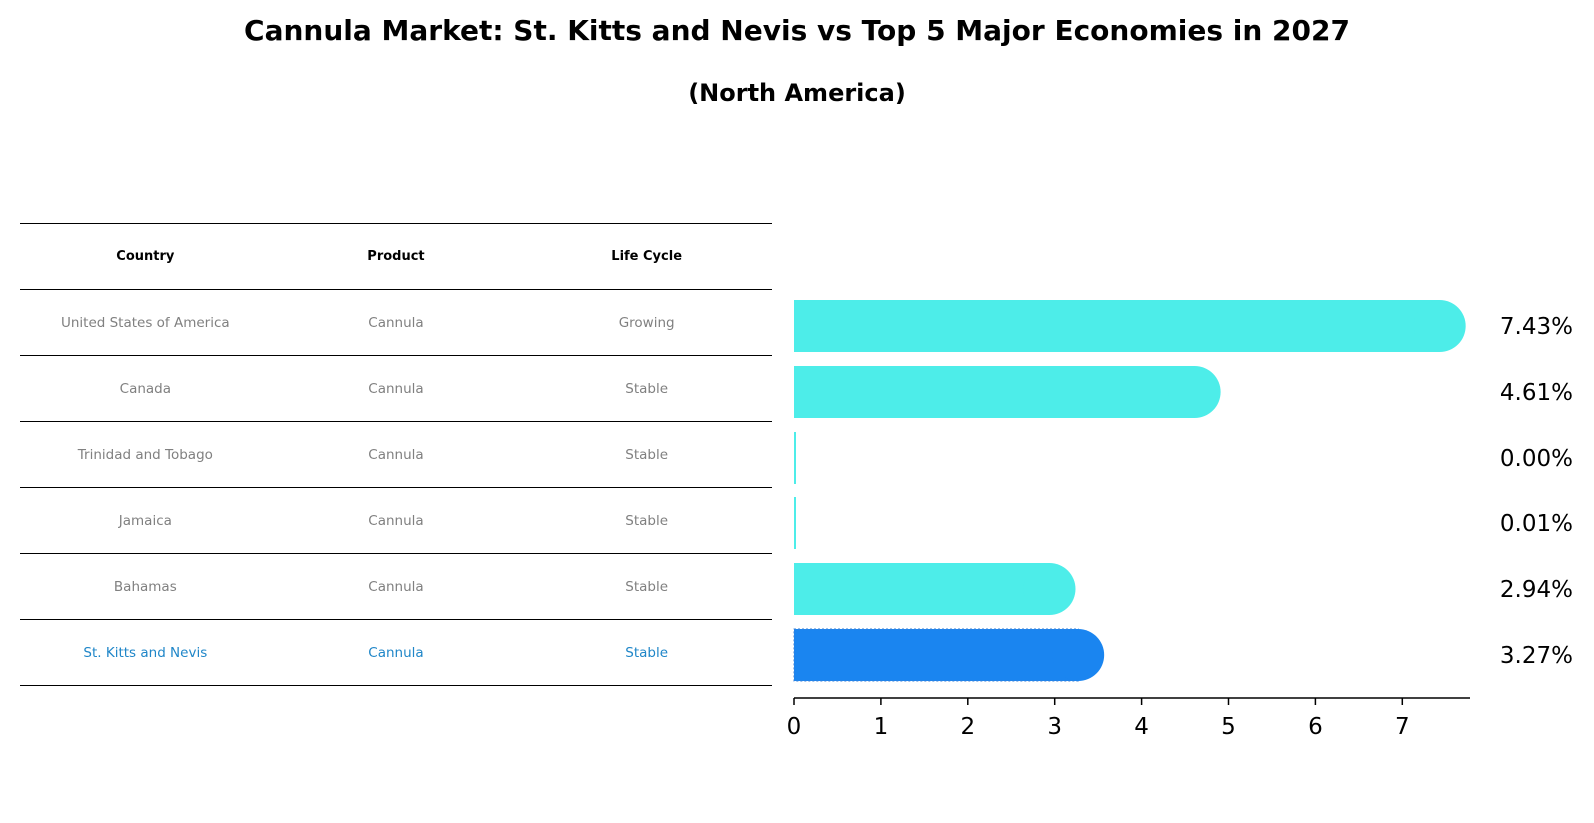  Describe the element at coordinates (1054, 727) in the screenshot. I see `x-tick-label: 3` at that location.